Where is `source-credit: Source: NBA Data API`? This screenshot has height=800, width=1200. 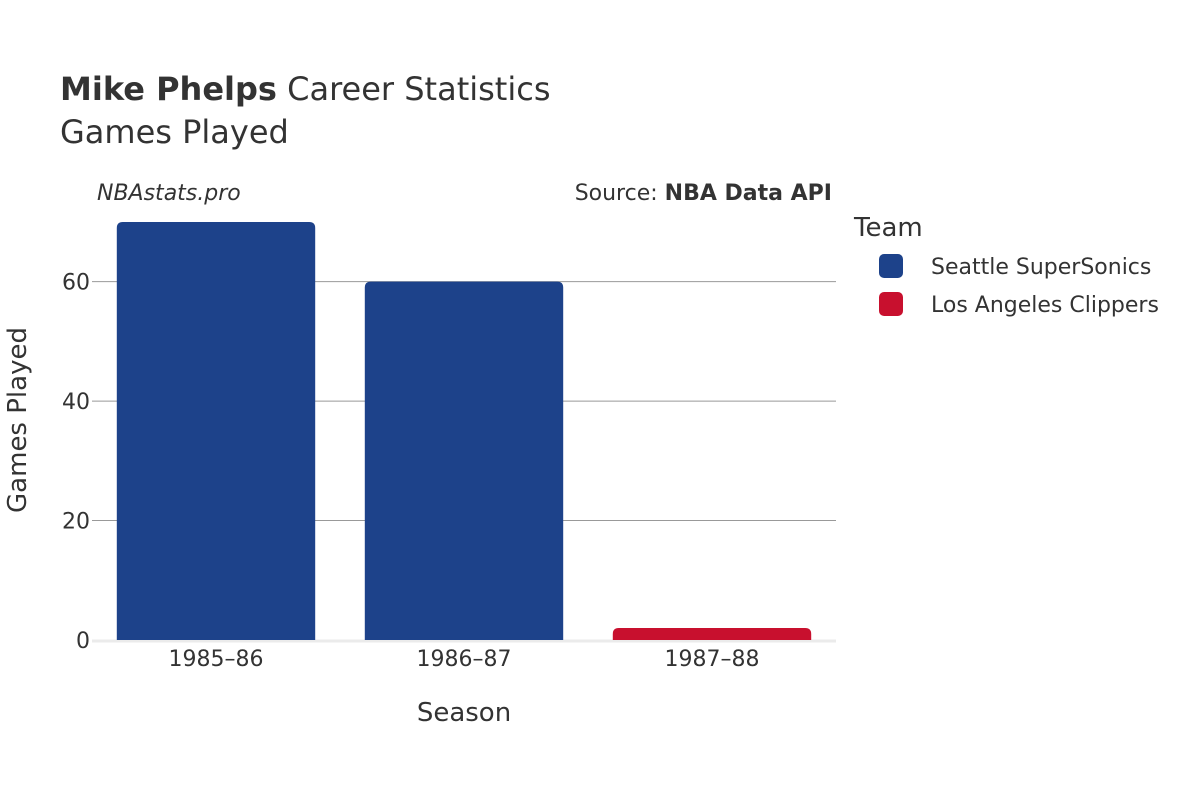
source-credit: Source: NBA Data API is located at coordinates (703, 193).